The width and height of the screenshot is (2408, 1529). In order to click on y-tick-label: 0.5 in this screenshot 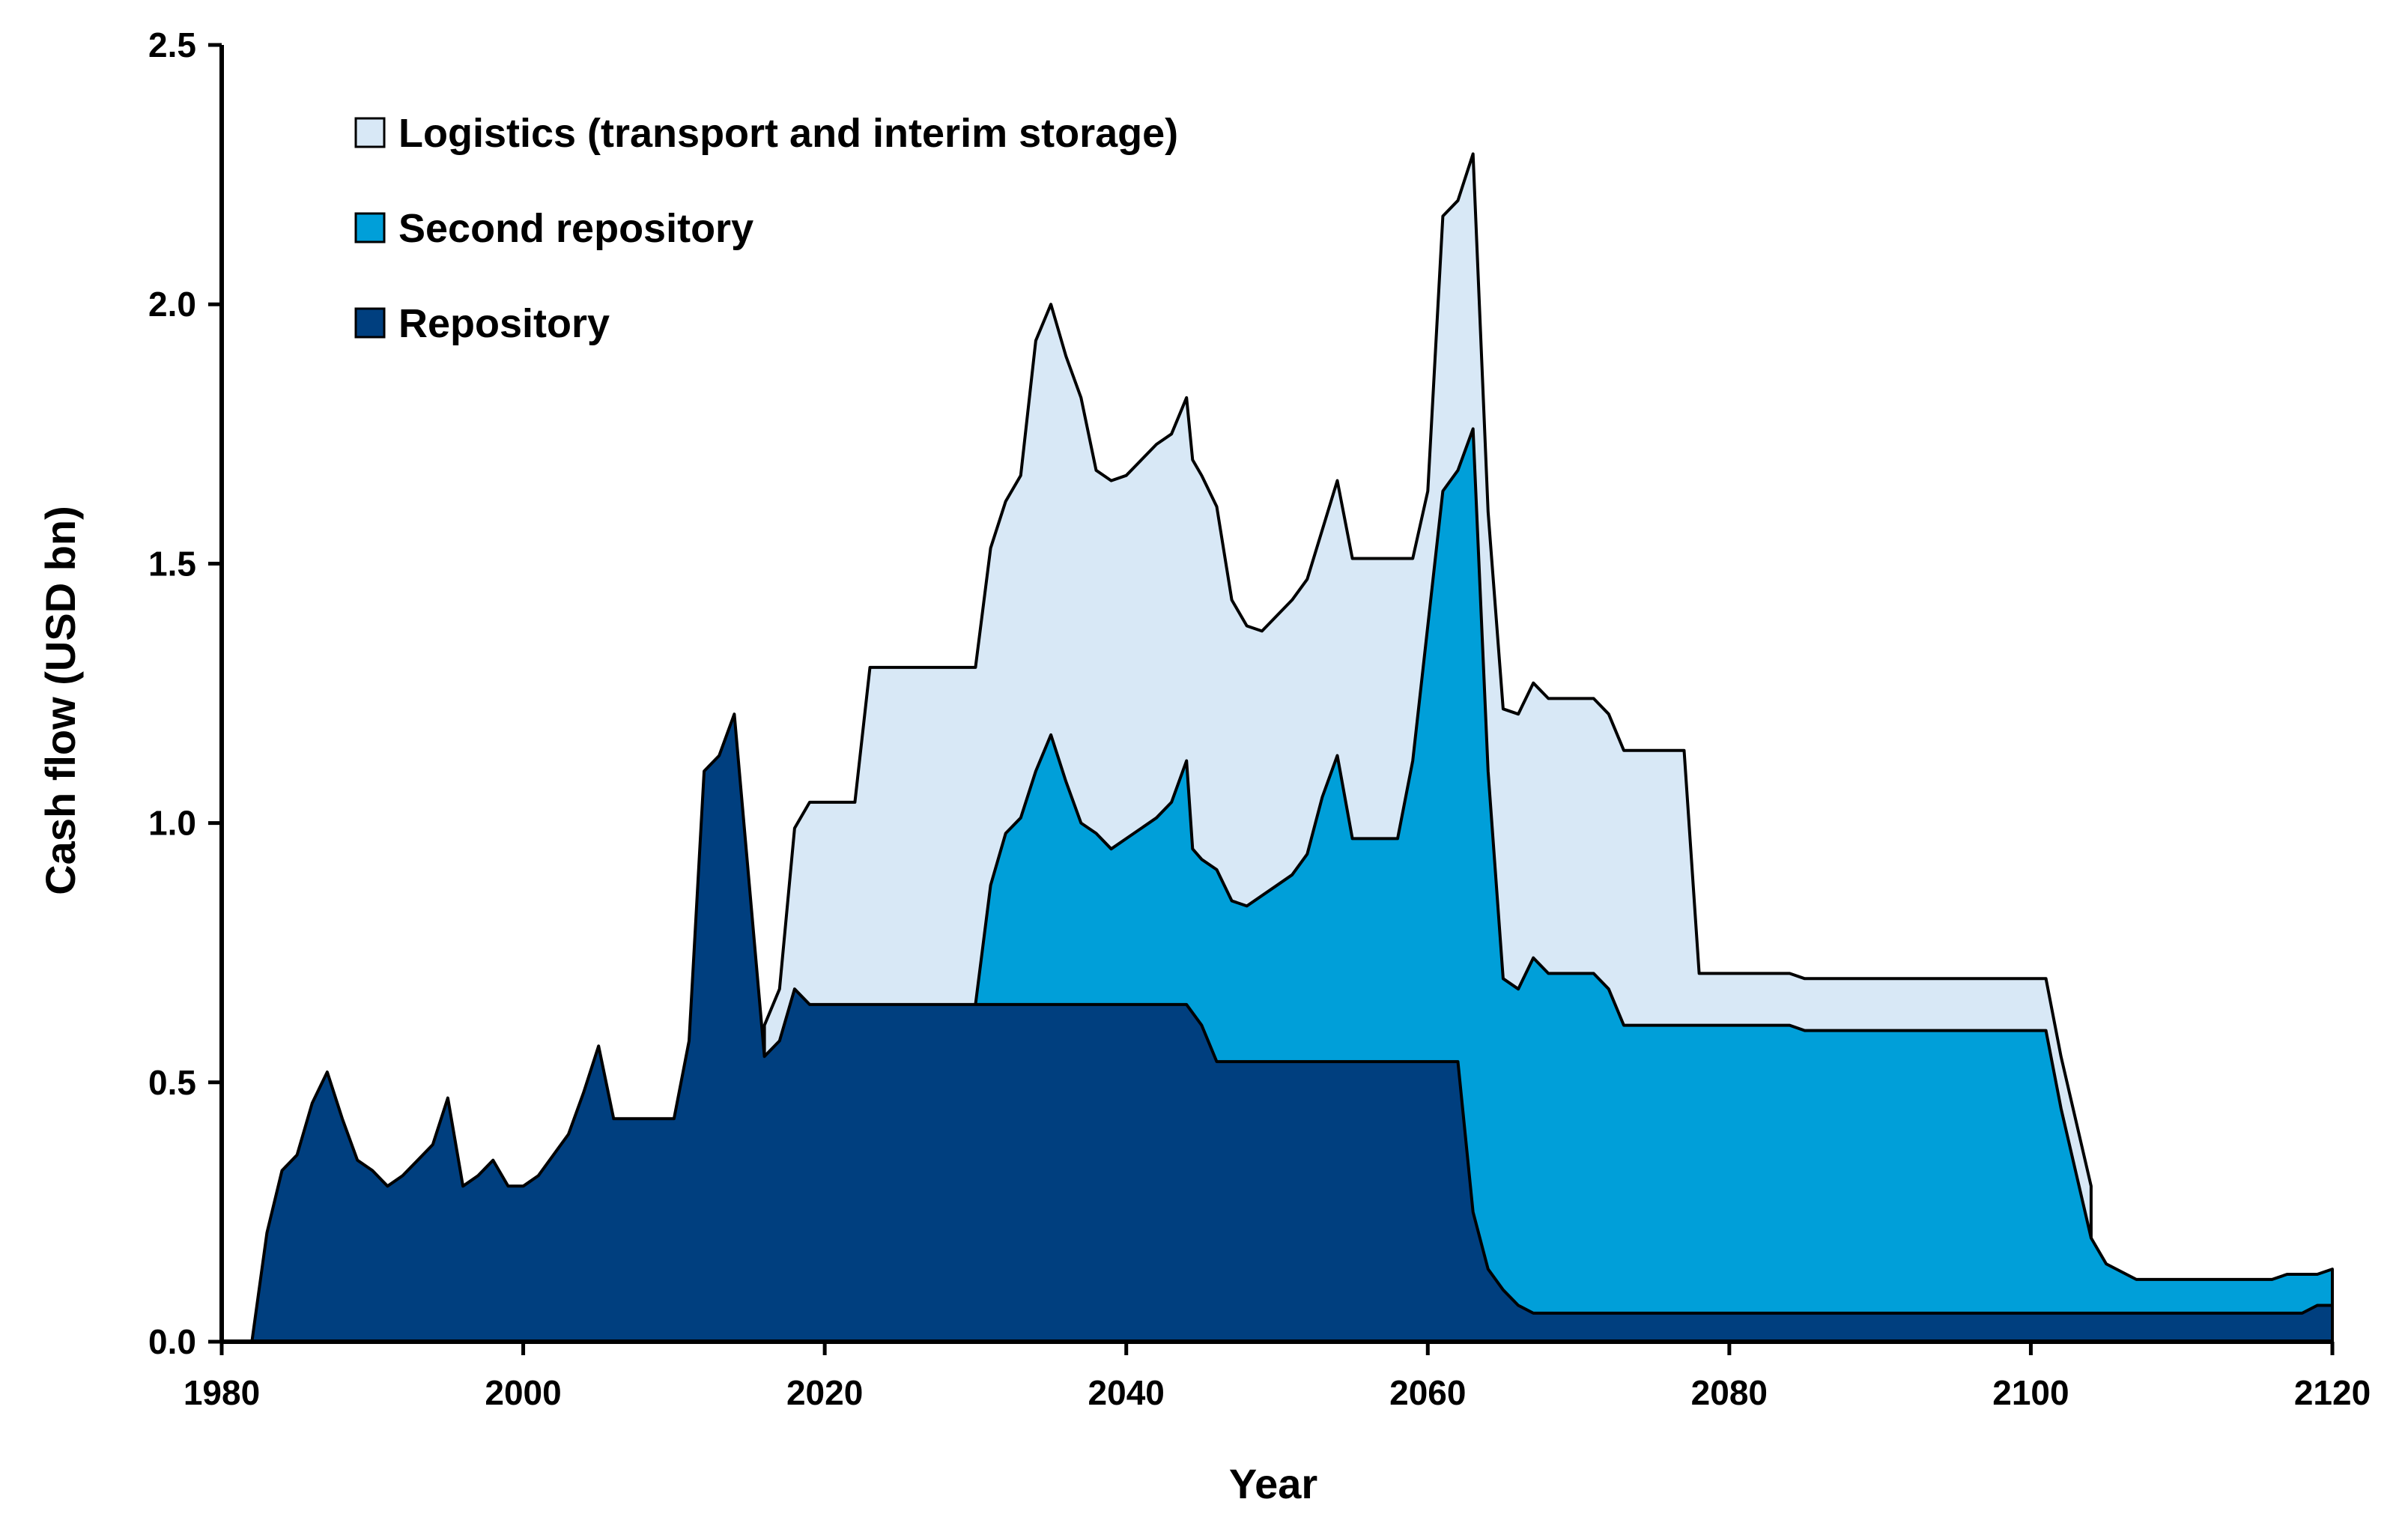, I will do `click(172, 1082)`.